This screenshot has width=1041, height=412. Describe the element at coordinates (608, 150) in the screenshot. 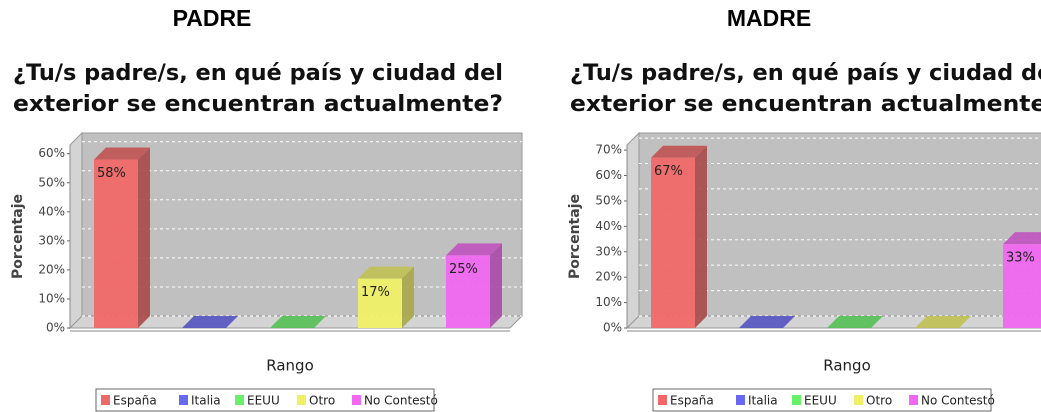

I see `y-tick-label: 70%` at that location.